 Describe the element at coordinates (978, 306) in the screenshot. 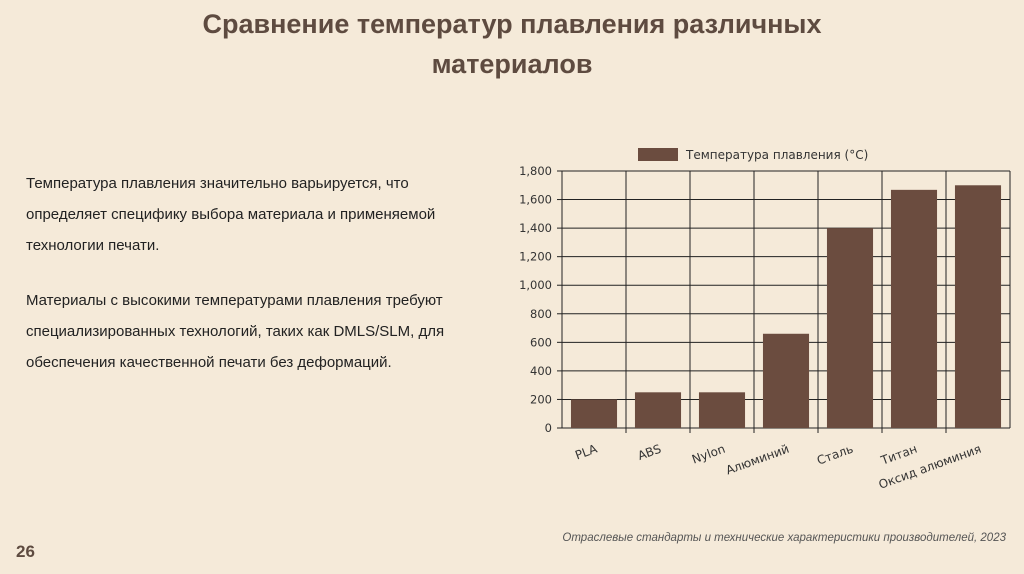

I see `bar-оксид-алюминия` at that location.